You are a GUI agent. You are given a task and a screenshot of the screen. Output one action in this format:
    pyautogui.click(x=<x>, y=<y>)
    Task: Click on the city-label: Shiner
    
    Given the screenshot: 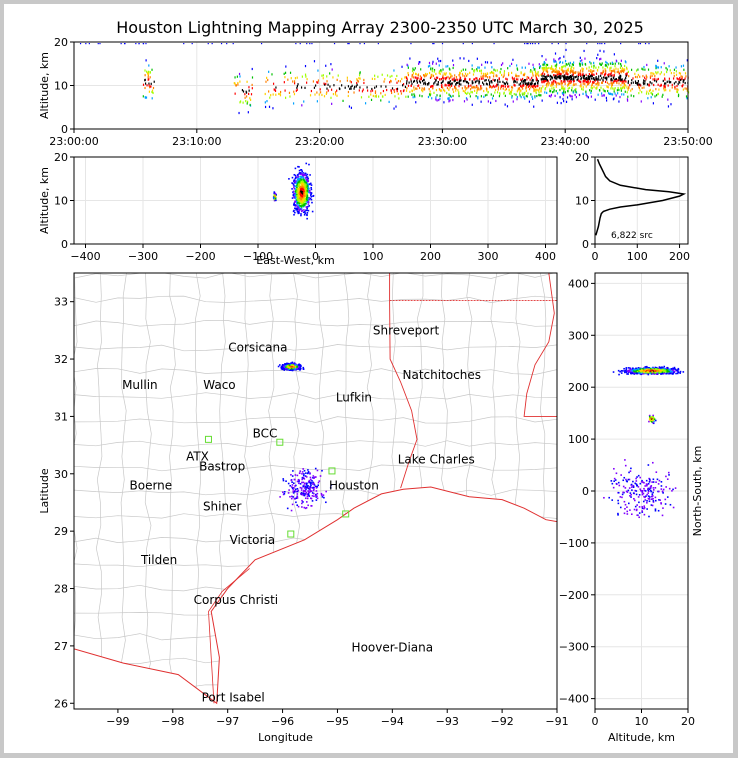 What is the action you would take?
    pyautogui.click(x=222, y=506)
    